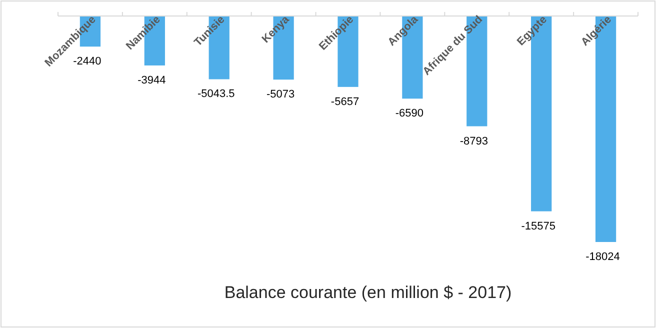 The image size is (658, 332). What do you see at coordinates (409, 114) in the screenshot?
I see `data-label: -6590` at bounding box center [409, 114].